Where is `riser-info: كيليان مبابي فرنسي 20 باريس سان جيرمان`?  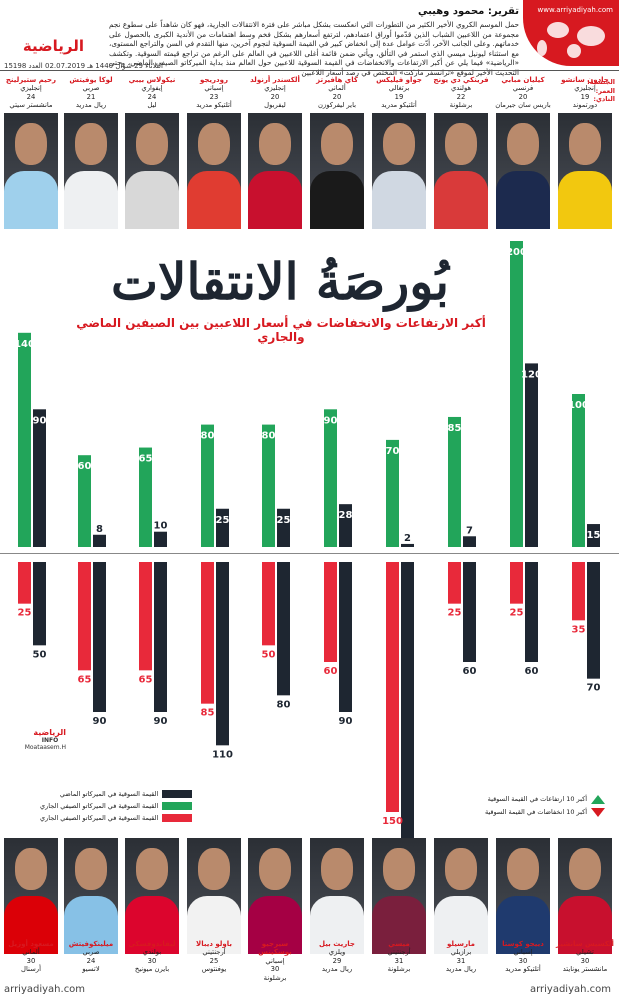 riser-info: كيليان مبابي فرنسي 20 باريس سان جيرمان is located at coordinates (523, 93).